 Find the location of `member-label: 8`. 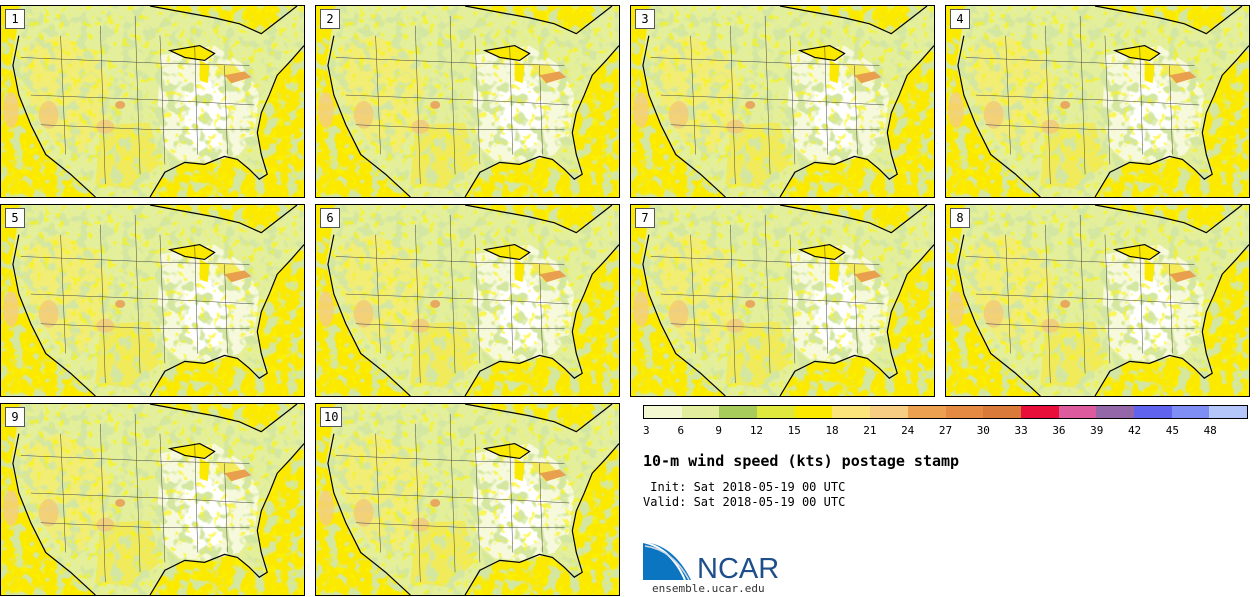

member-label: 8 is located at coordinates (960, 218).